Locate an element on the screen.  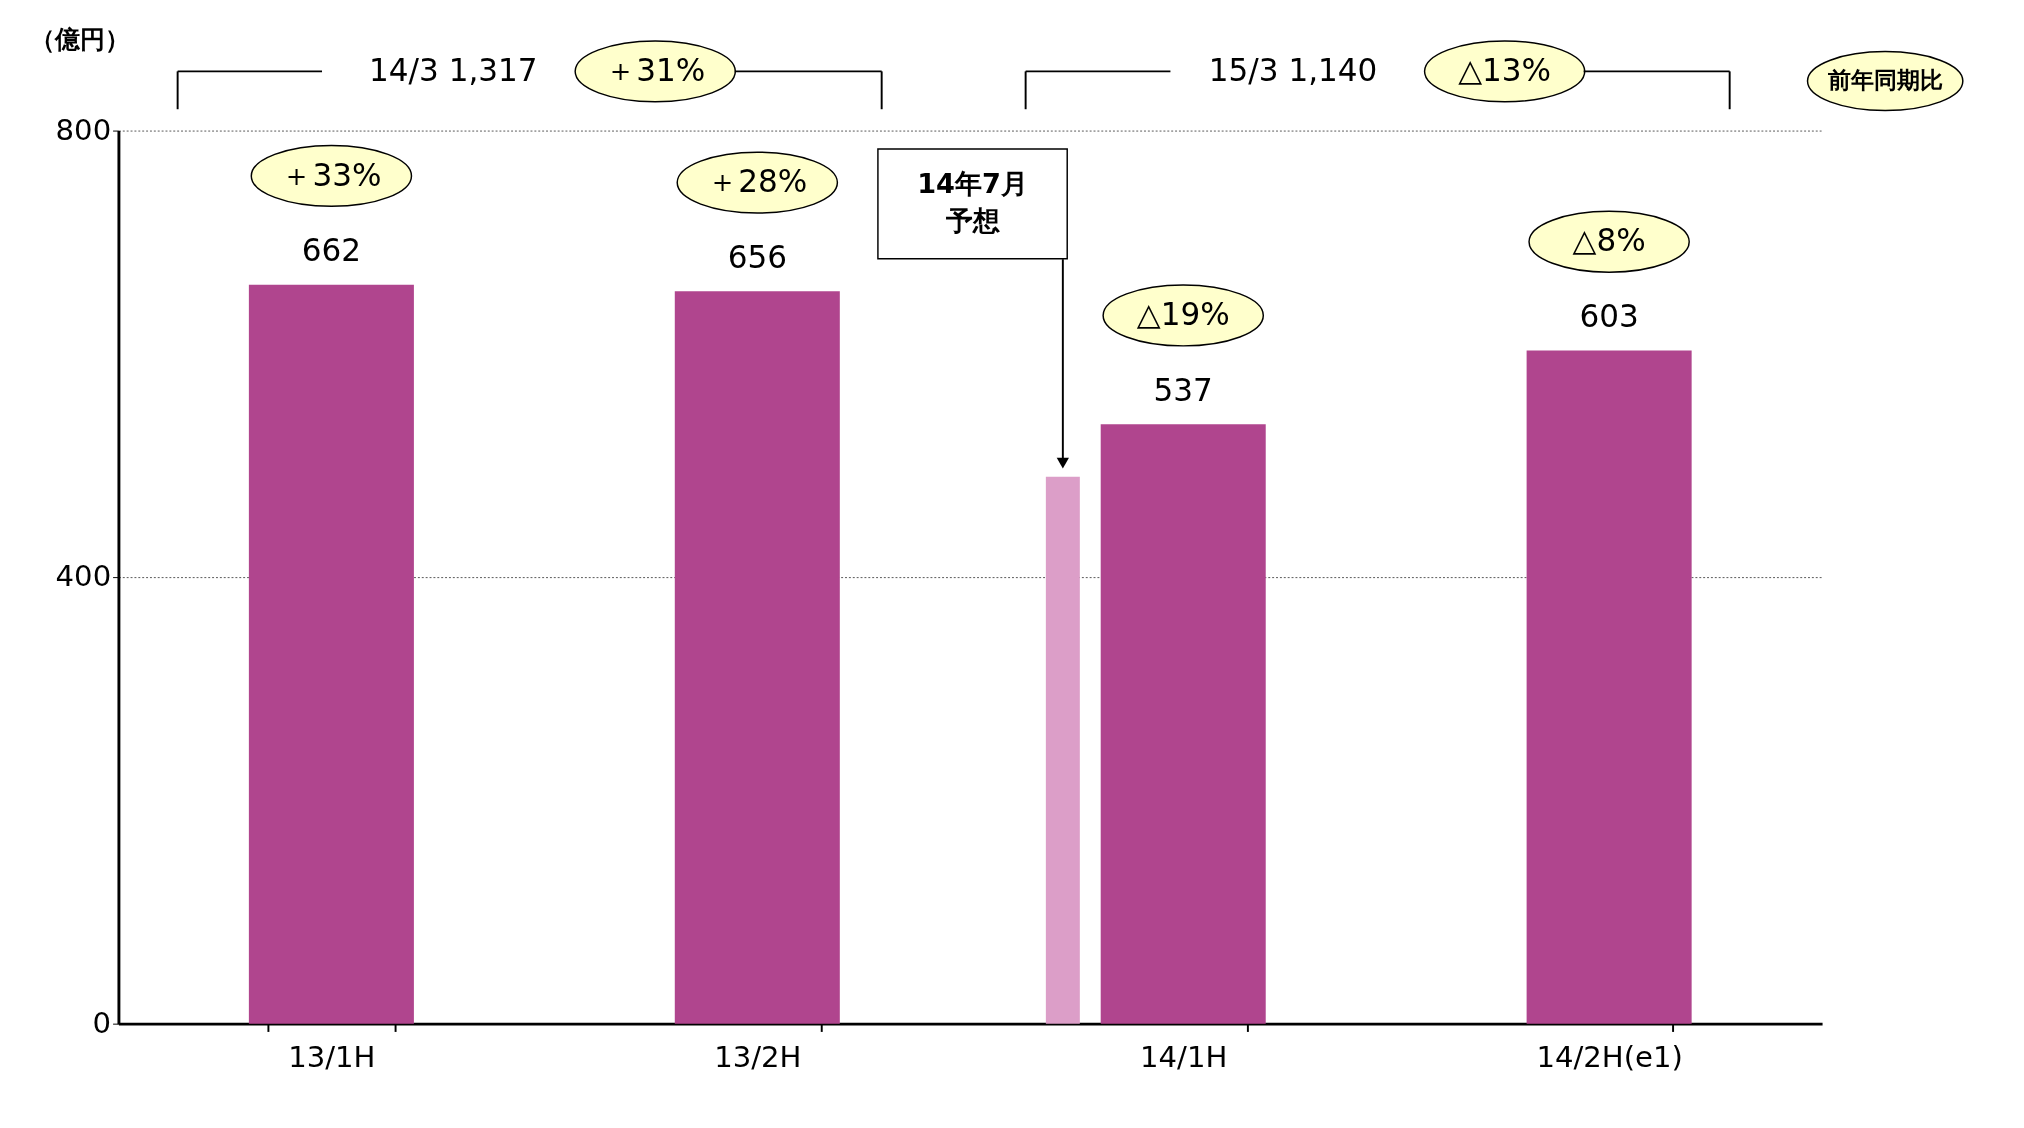
annotation: ＋33% is located at coordinates (331, 174).